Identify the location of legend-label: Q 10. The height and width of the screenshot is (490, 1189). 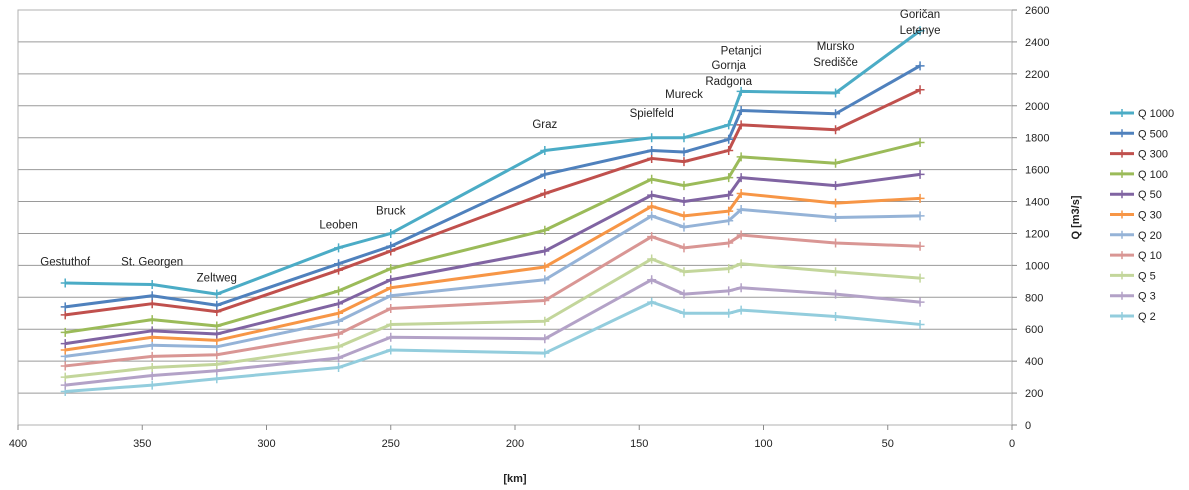
(1150, 256).